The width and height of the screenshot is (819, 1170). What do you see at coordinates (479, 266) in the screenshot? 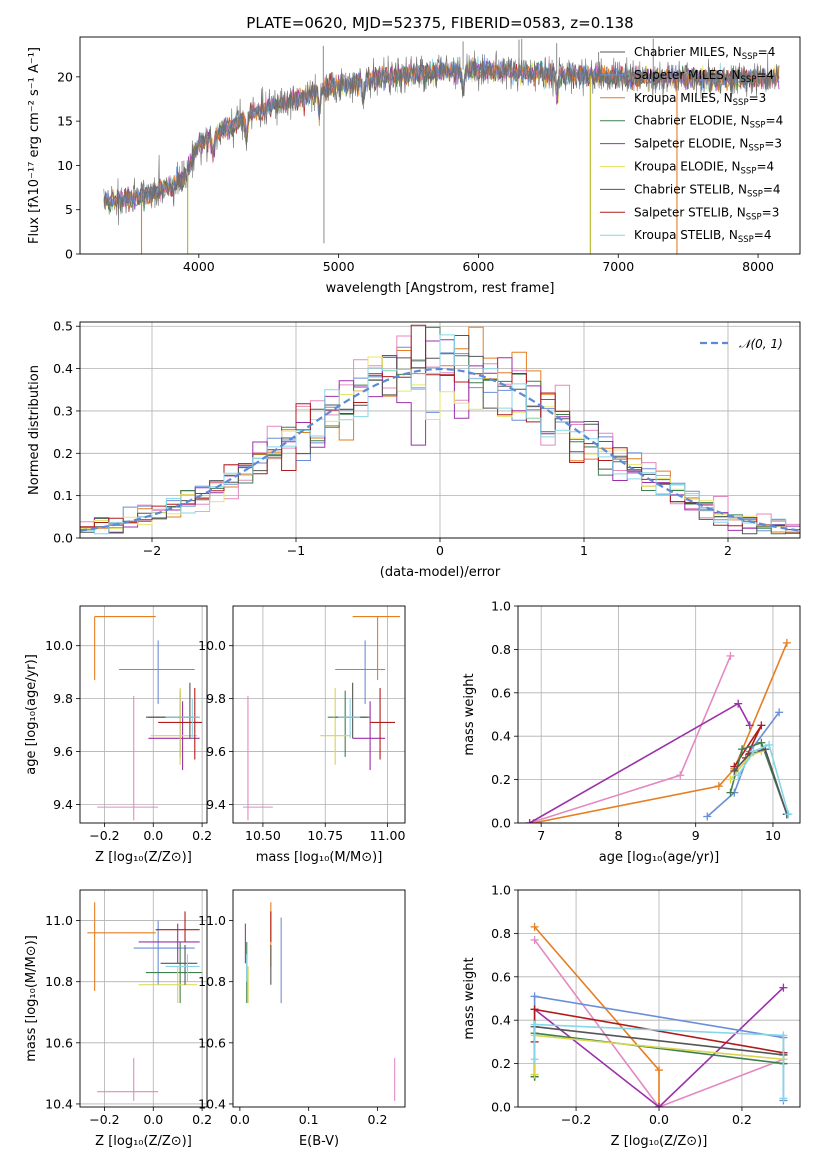
I see `x-tick-label: 6000` at bounding box center [479, 266].